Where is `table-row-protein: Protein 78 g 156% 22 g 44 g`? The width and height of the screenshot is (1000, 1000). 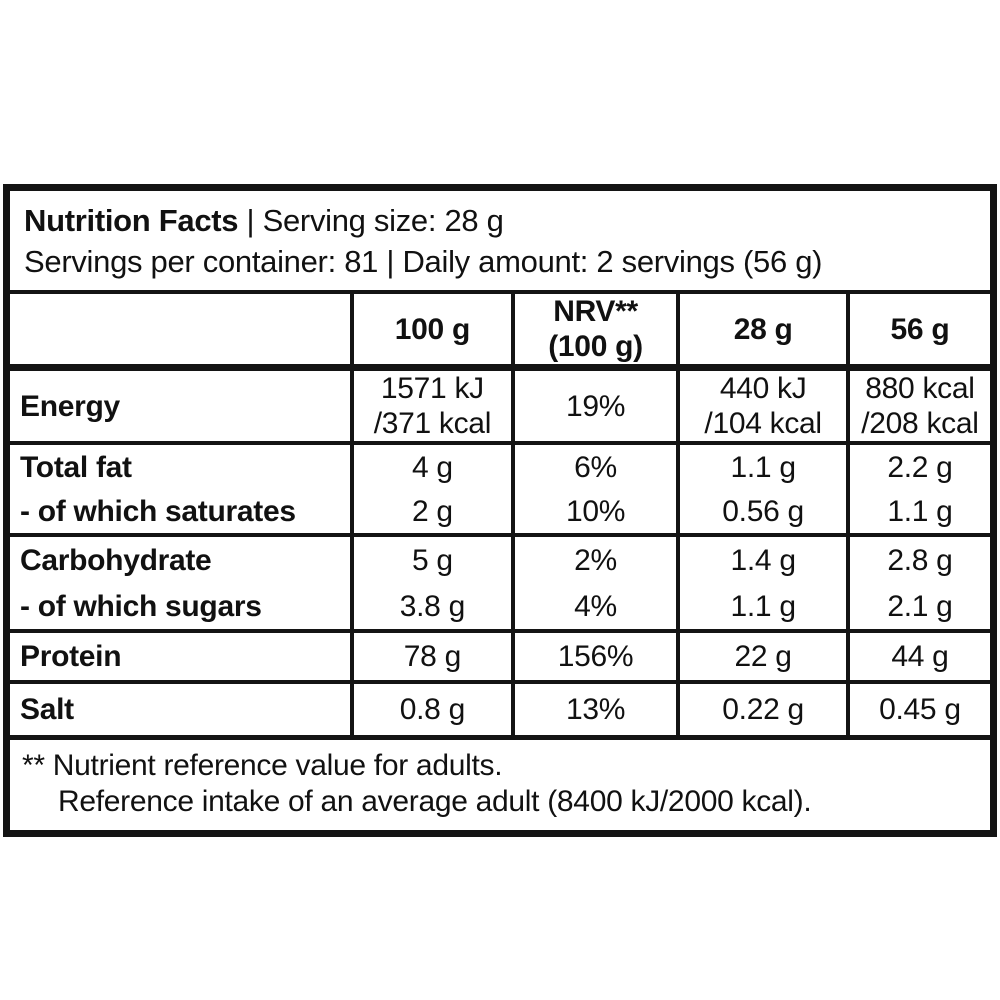
table-row-protein: Protein 78 g 156% 22 g 44 g is located at coordinates (500, 657).